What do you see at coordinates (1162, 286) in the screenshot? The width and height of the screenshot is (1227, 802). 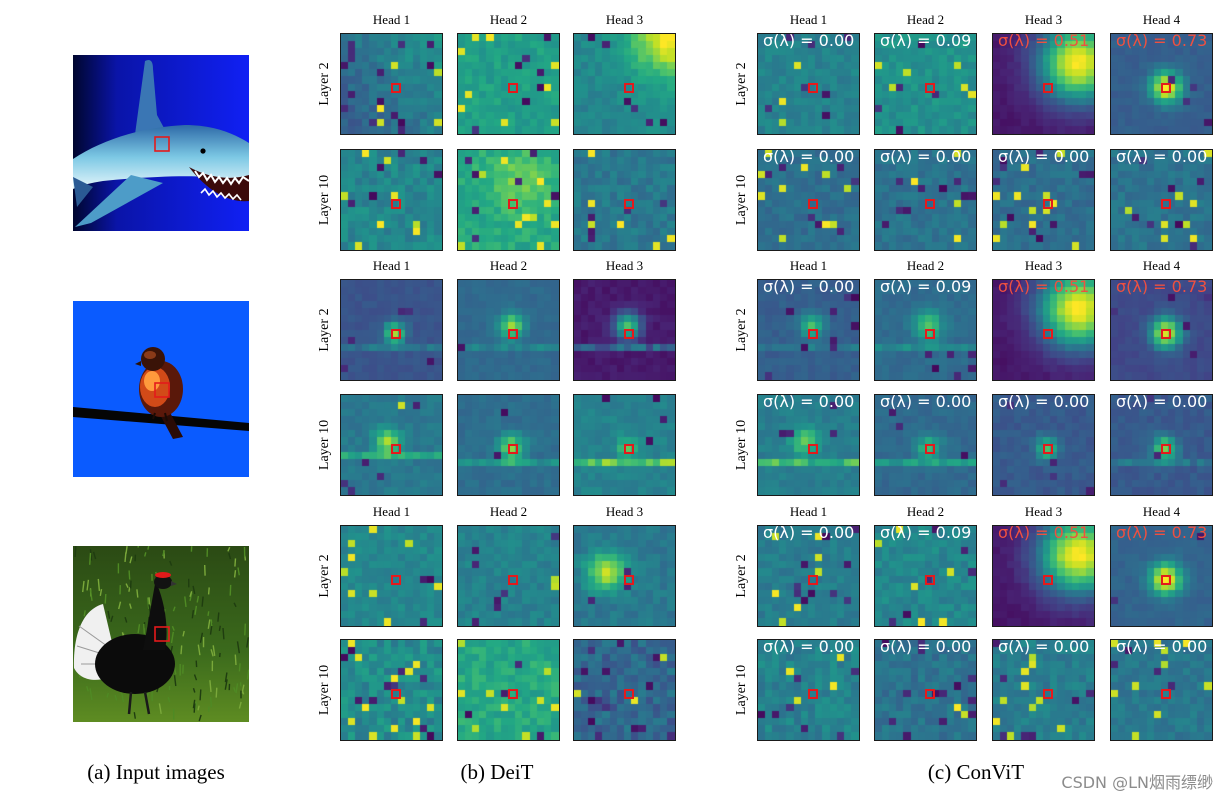 I see `sigma-label: σ(λ) = 0.73` at bounding box center [1162, 286].